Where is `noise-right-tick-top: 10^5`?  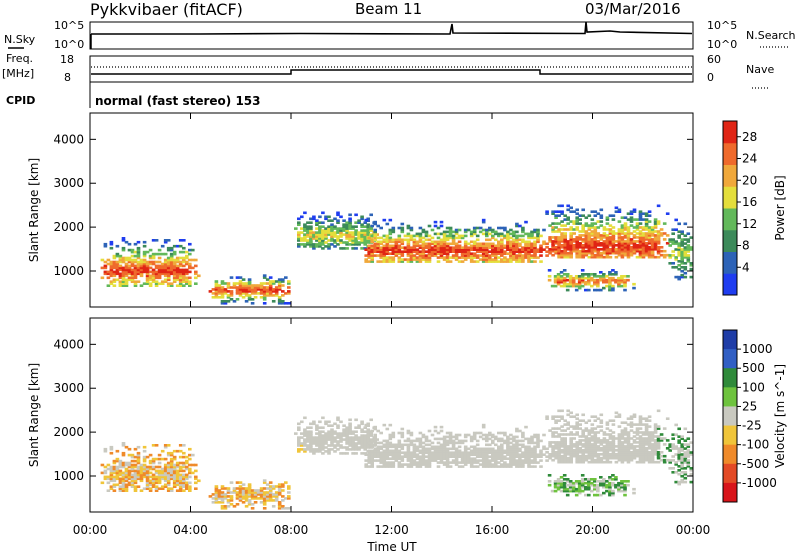
noise-right-tick-top: 10^5 is located at coordinates (722, 25).